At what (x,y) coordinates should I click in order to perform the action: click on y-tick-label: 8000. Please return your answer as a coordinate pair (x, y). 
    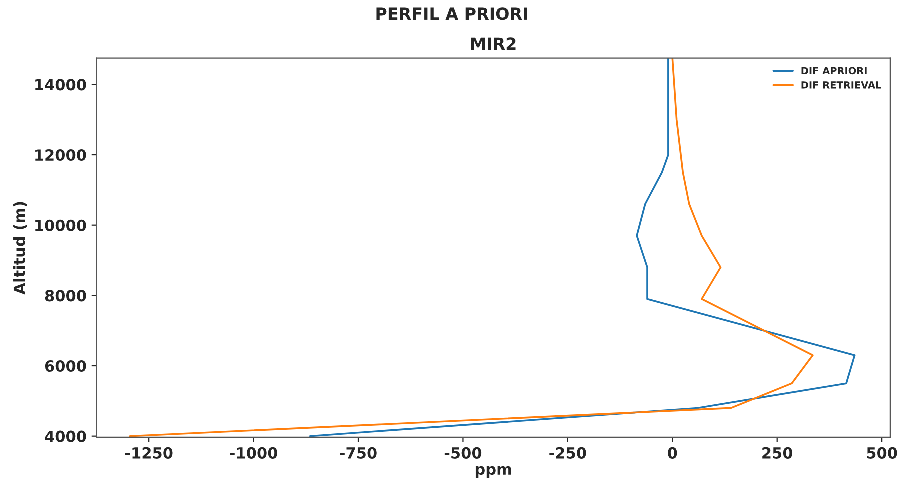
    Looking at the image, I should click on (65, 296).